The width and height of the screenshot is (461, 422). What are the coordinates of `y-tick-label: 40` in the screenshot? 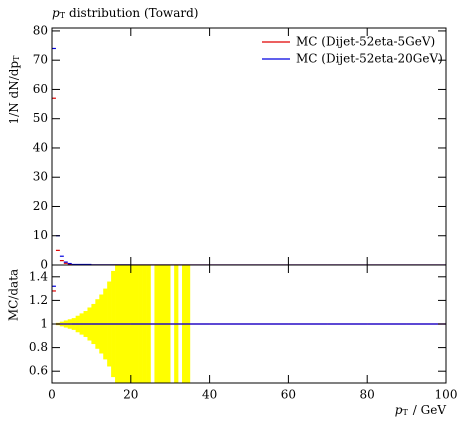 It's located at (40, 147).